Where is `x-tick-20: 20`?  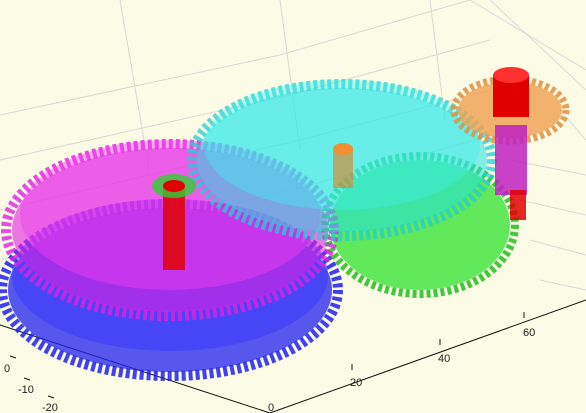
x-tick-20: 20 is located at coordinates (356, 383).